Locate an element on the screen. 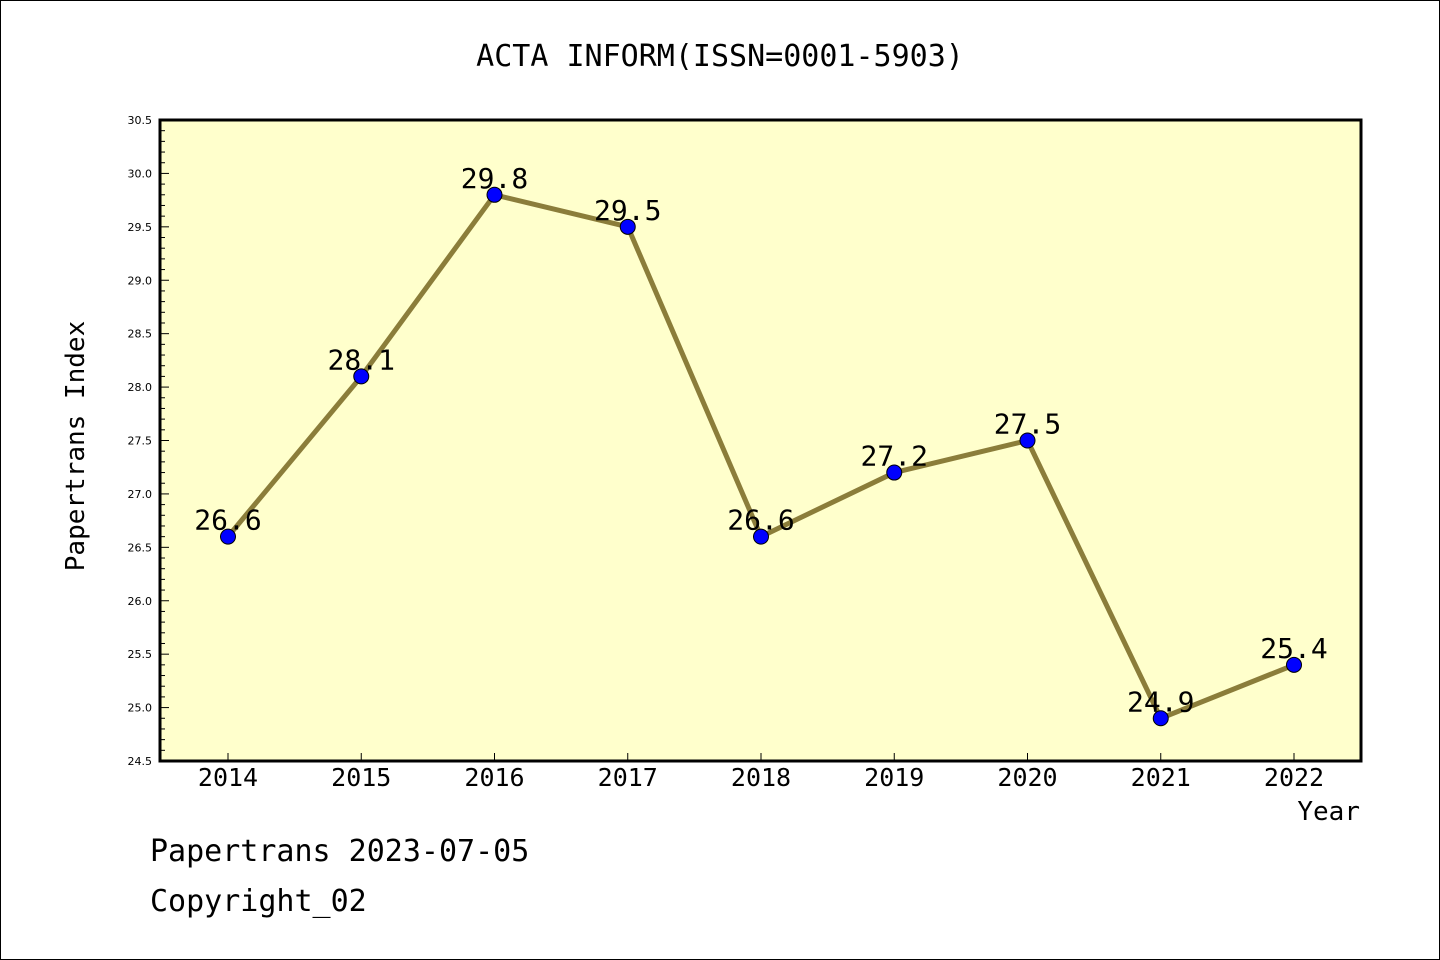  data-label: 29.5 is located at coordinates (627, 210).